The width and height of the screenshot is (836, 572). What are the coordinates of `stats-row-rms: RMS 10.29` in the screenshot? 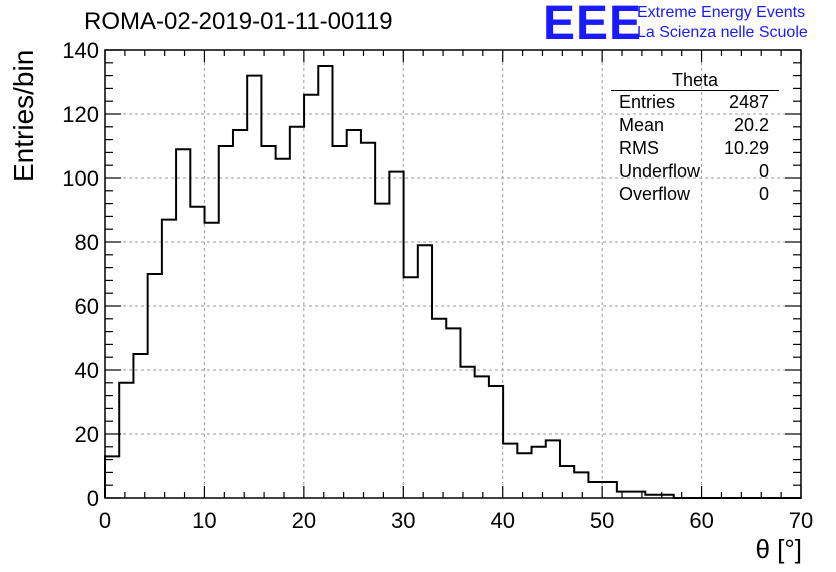 It's located at (695, 148).